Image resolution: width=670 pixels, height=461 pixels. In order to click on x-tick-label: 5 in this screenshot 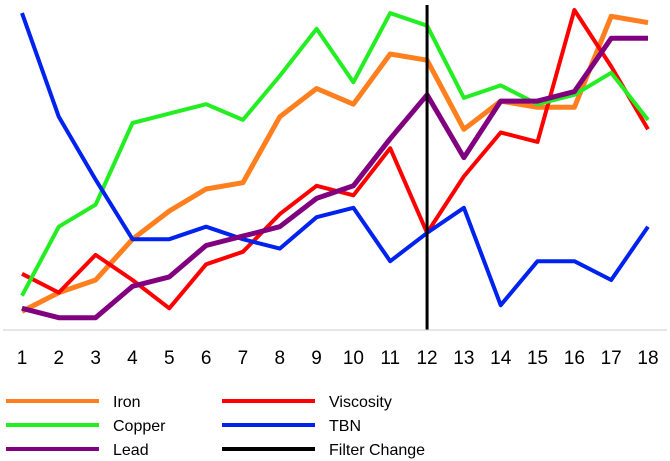, I will do `click(169, 358)`.